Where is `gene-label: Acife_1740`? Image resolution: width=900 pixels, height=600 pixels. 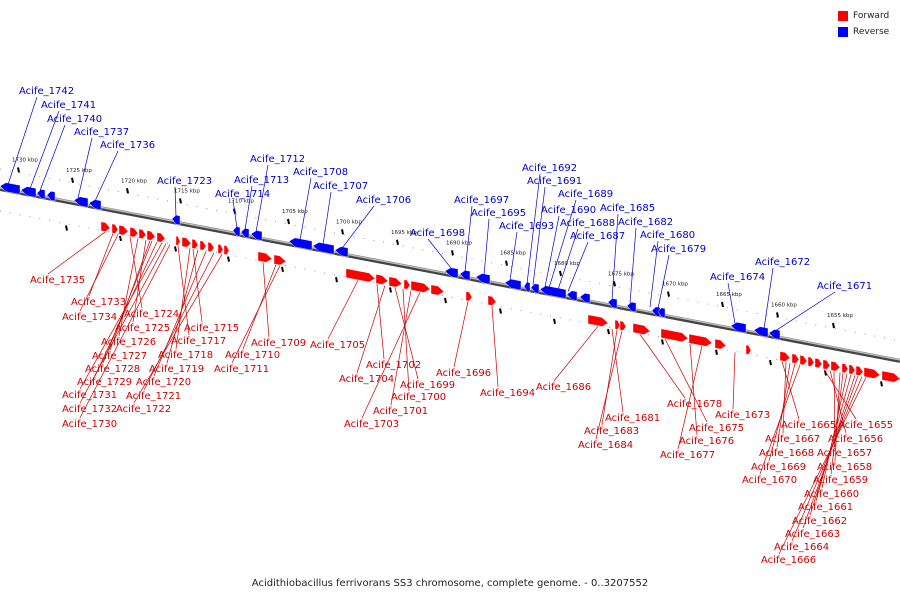
gene-label: Acife_1740 is located at coordinates (74, 119).